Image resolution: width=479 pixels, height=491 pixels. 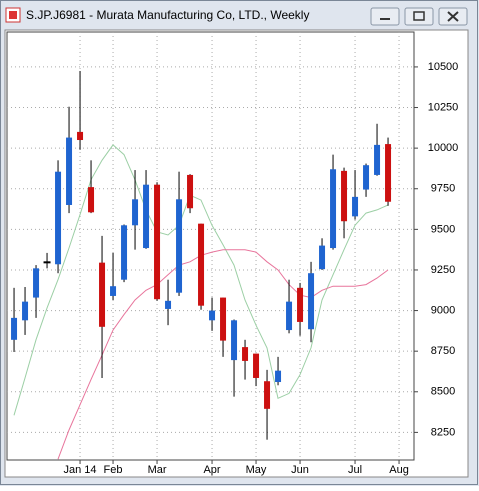 What do you see at coordinates (355, 470) in the screenshot?
I see `x-tick-label: Jul` at bounding box center [355, 470].